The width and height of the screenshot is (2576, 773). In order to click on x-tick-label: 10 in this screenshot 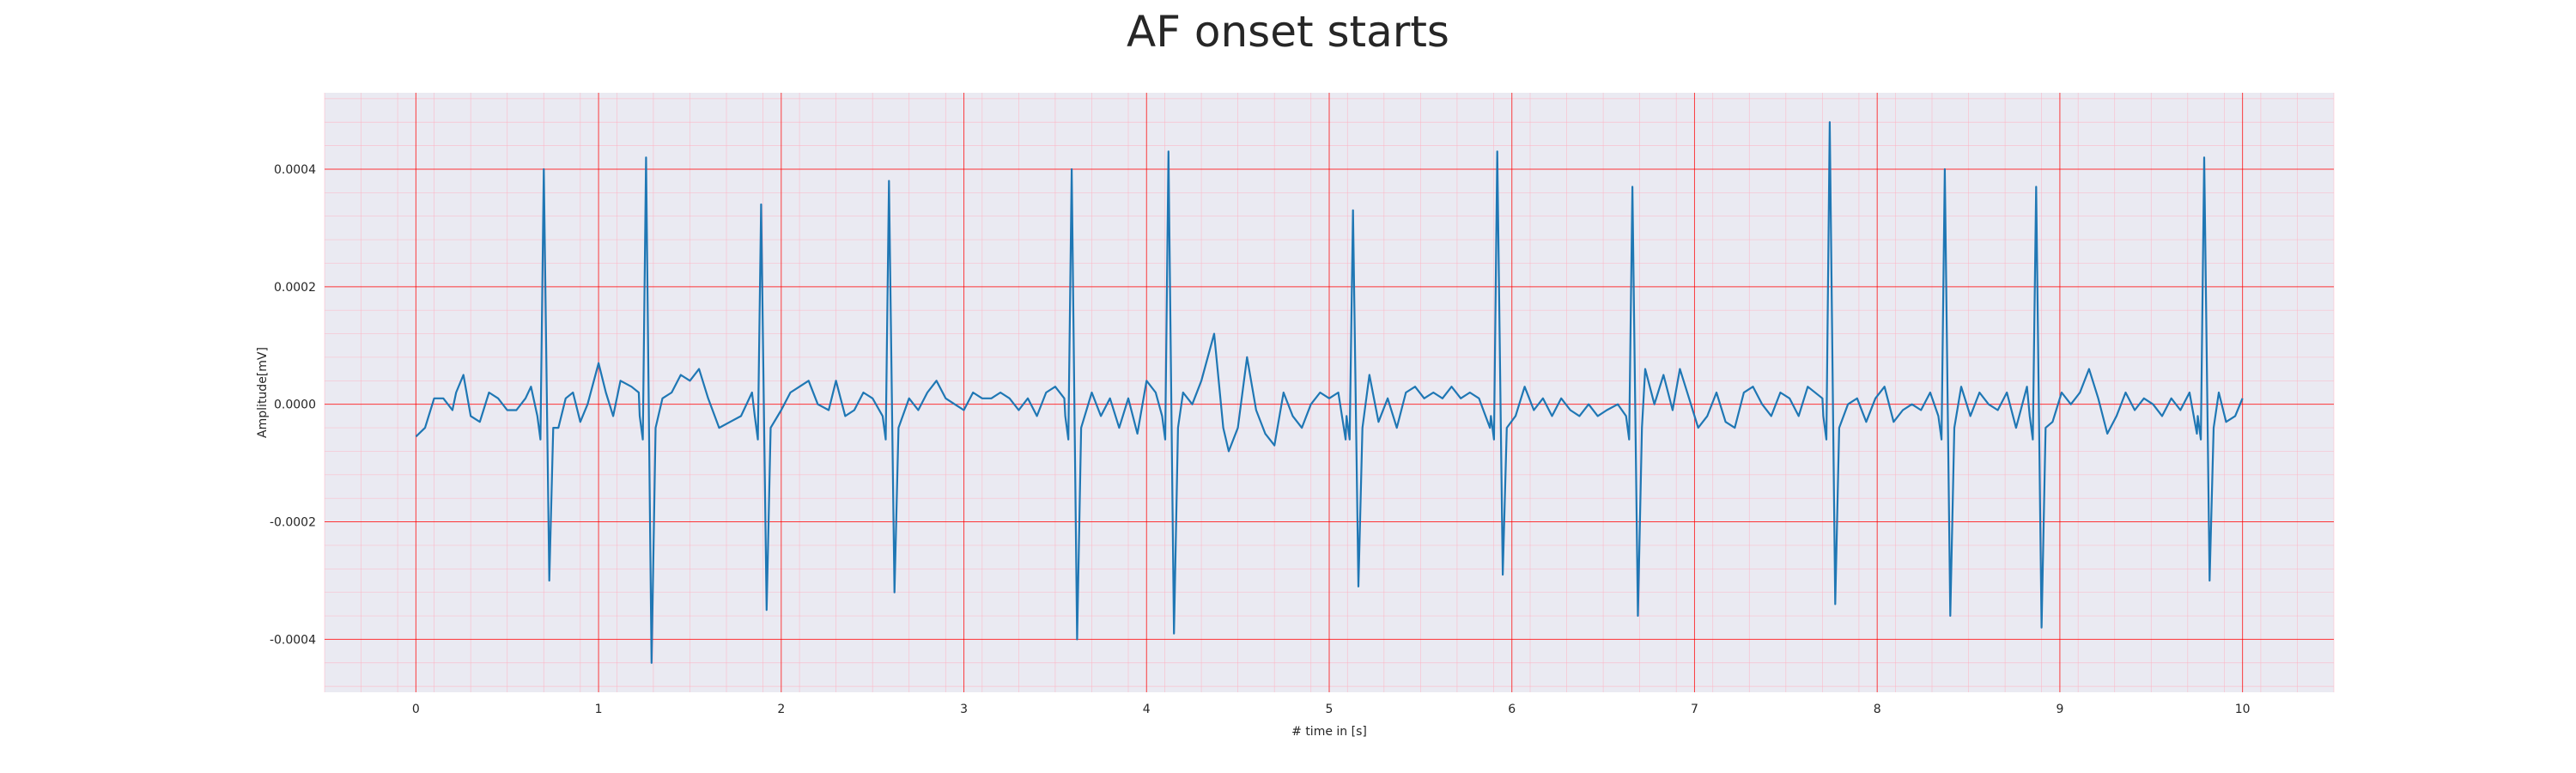, I will do `click(2243, 709)`.